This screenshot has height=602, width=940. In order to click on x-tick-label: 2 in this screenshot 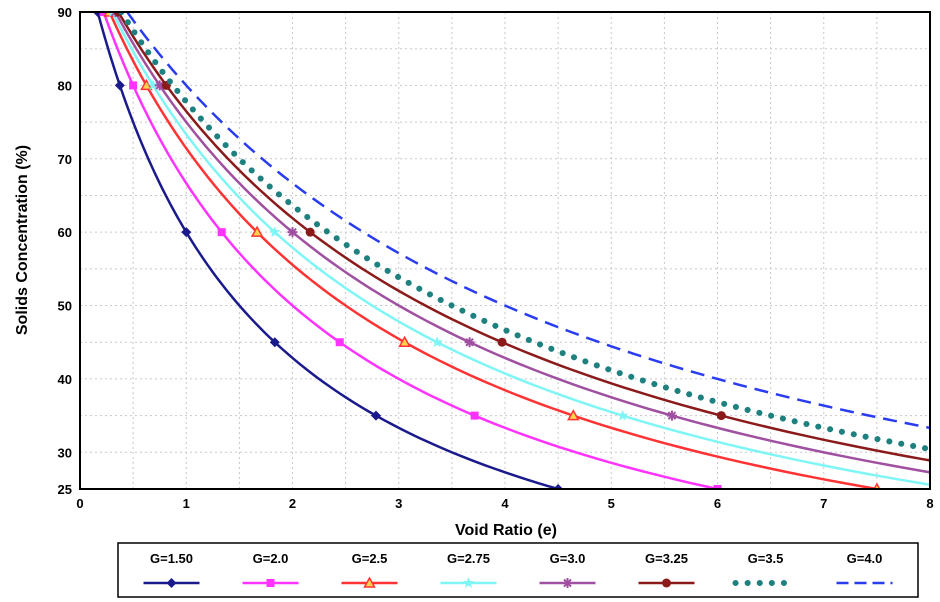, I will do `click(292, 503)`.